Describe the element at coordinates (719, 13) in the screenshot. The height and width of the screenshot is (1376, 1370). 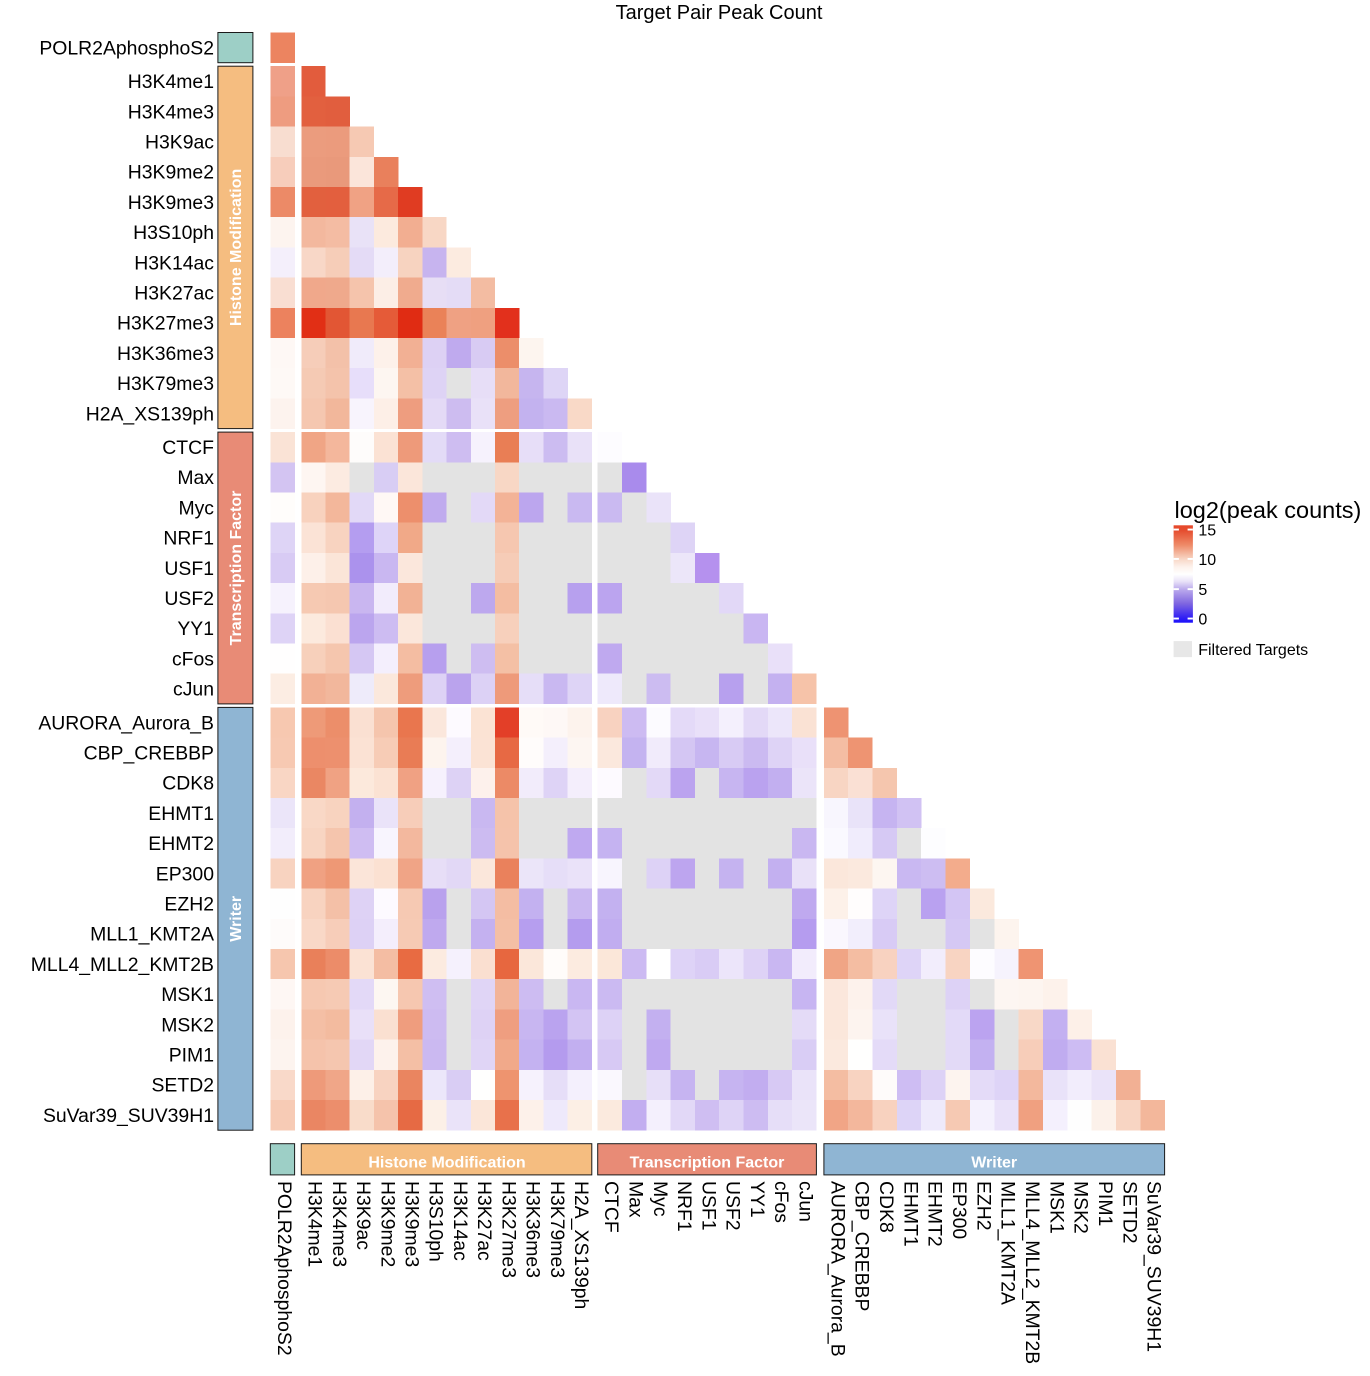
I see `svg-text: Target Pair Peak Count` at that location.